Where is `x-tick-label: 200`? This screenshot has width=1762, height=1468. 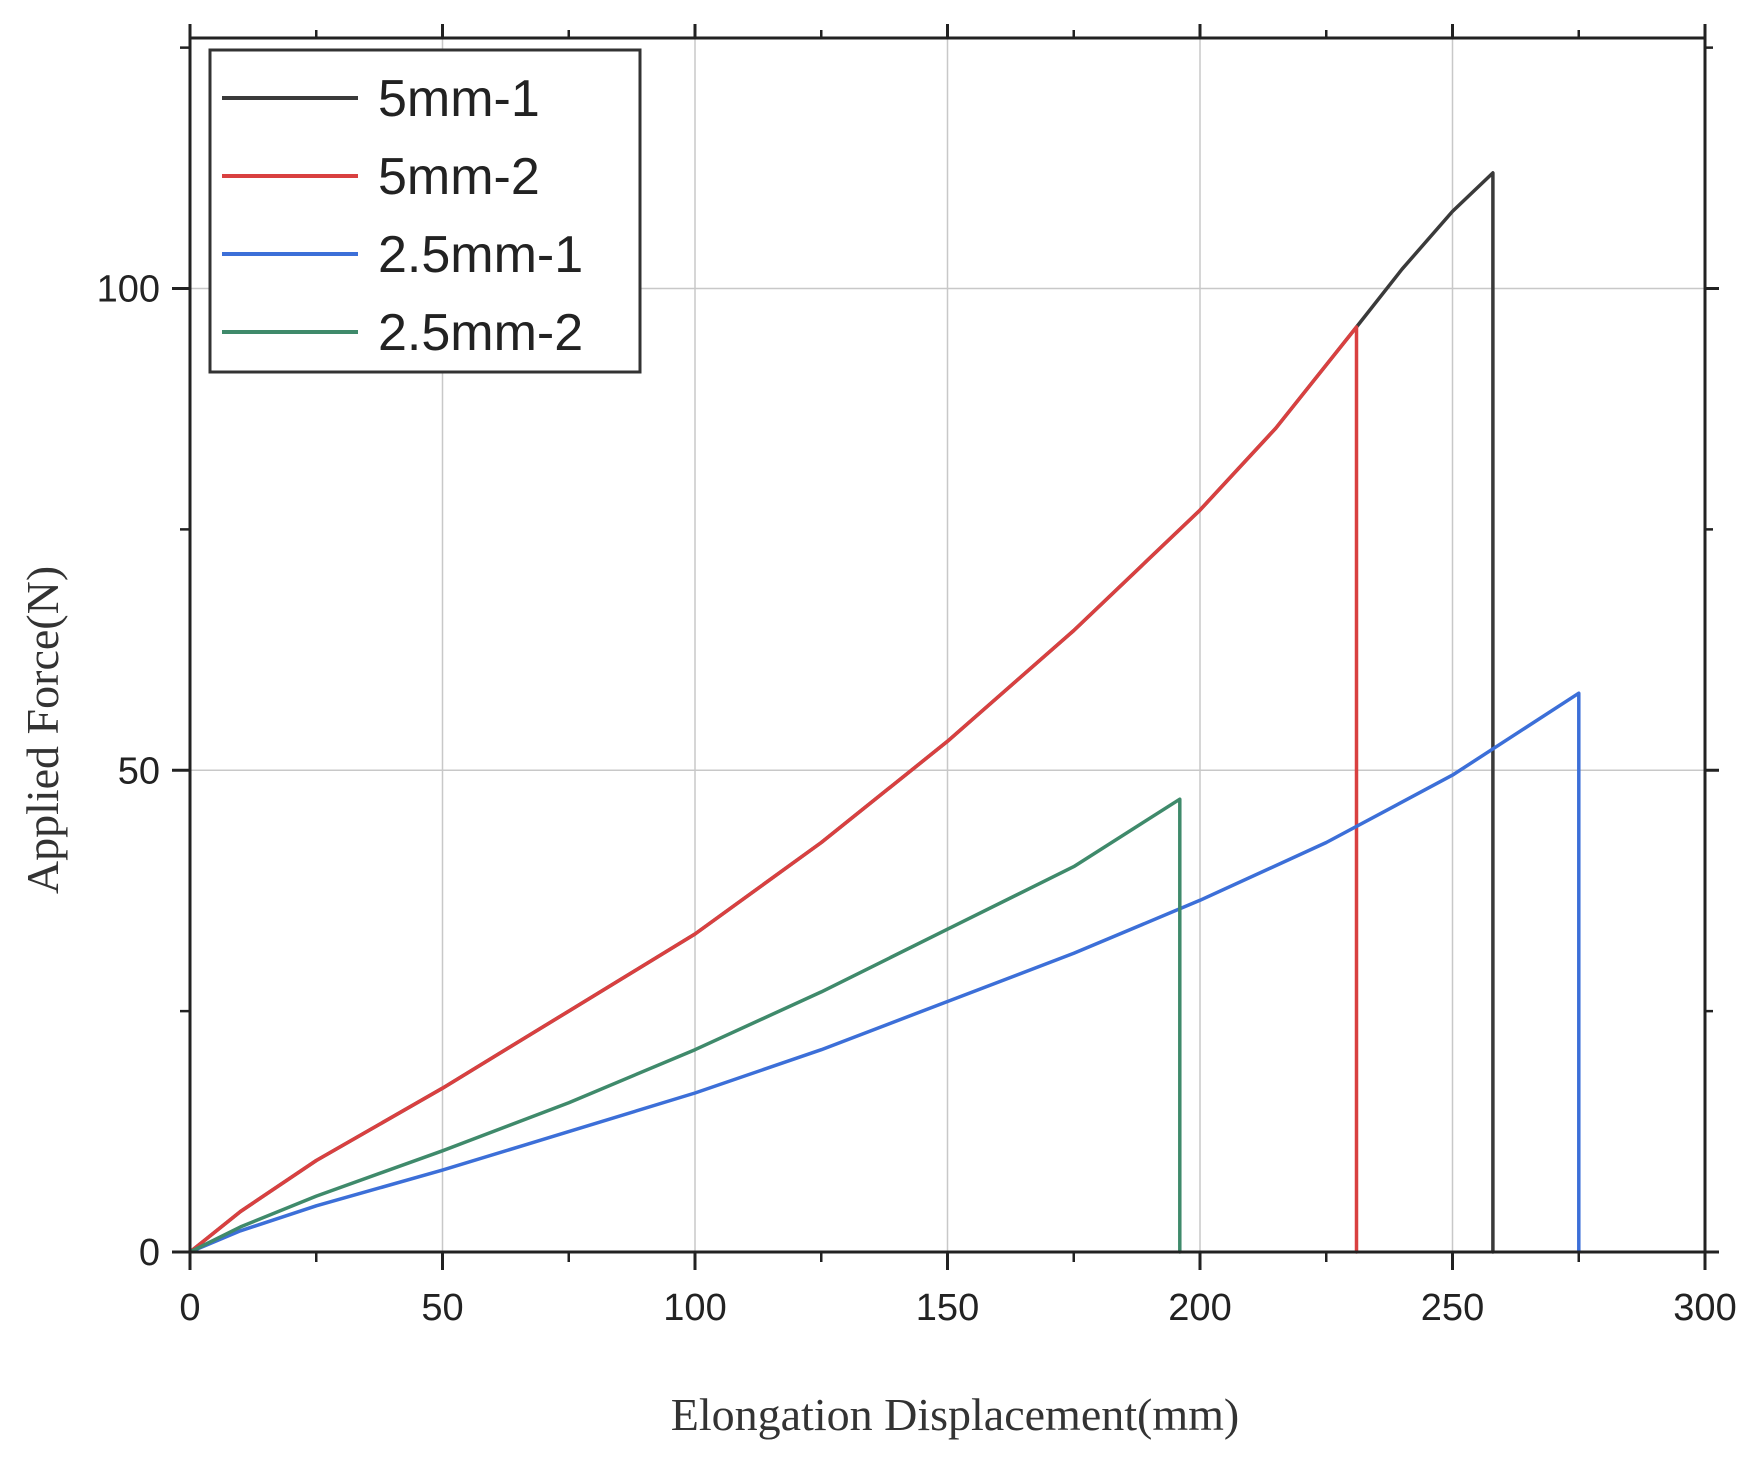 x-tick-label: 200 is located at coordinates (1199, 1308).